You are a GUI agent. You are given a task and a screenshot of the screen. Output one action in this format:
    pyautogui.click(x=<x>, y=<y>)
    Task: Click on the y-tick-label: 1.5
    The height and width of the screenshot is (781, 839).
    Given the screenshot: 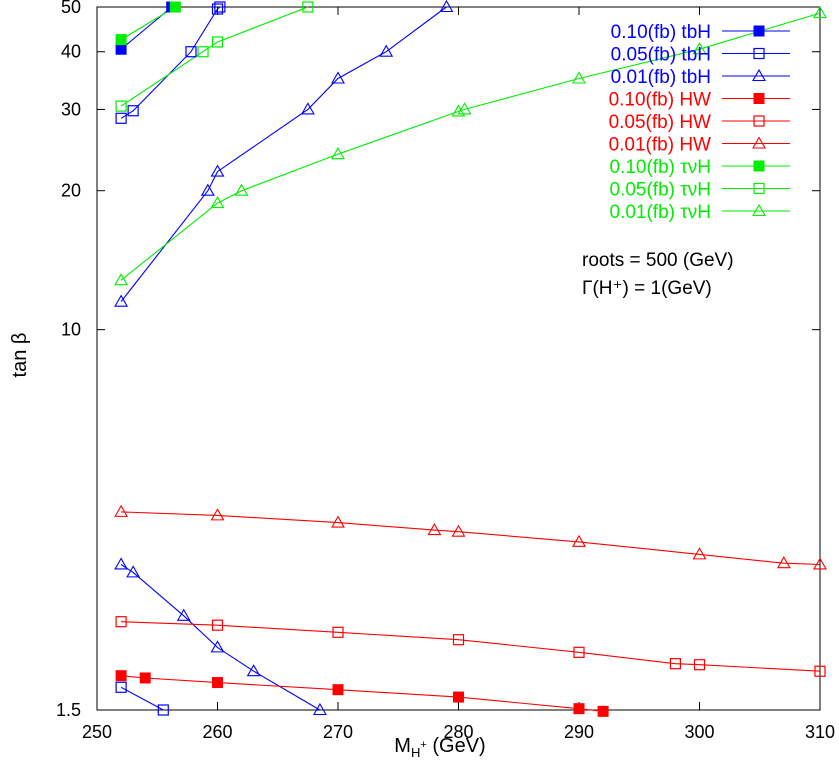 What is the action you would take?
    pyautogui.click(x=68, y=710)
    